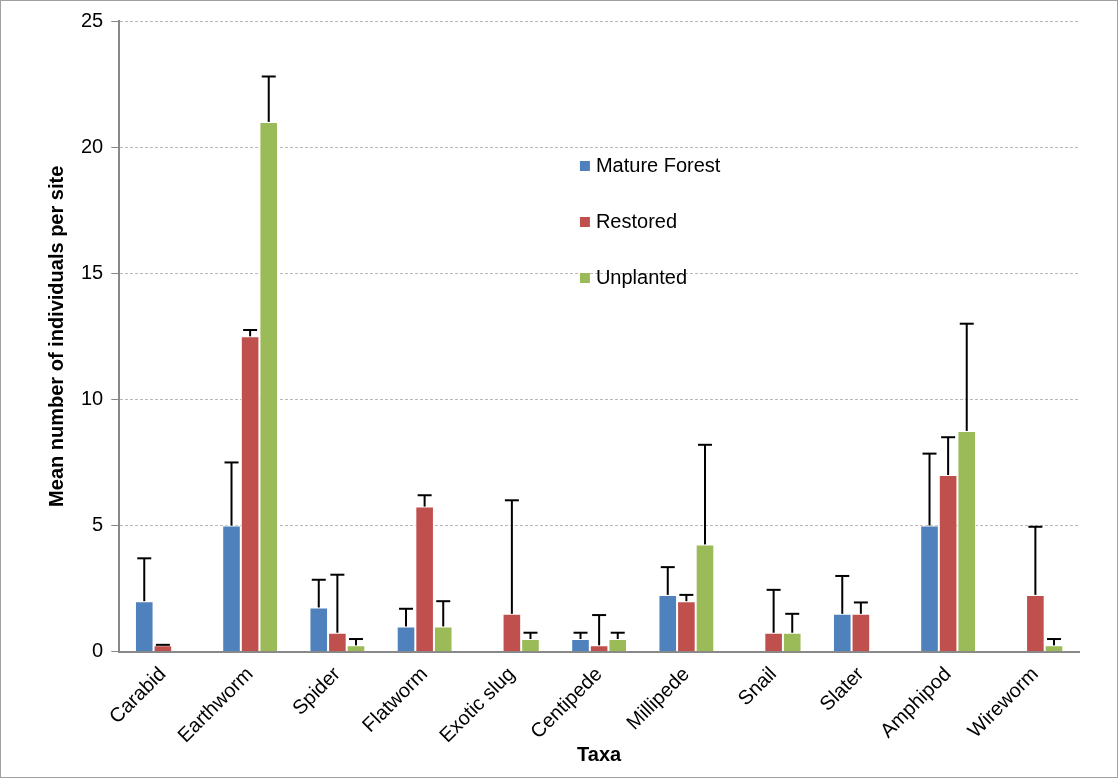 This screenshot has height=778, width=1118. I want to click on y-tick-label: 20, so click(92, 145).